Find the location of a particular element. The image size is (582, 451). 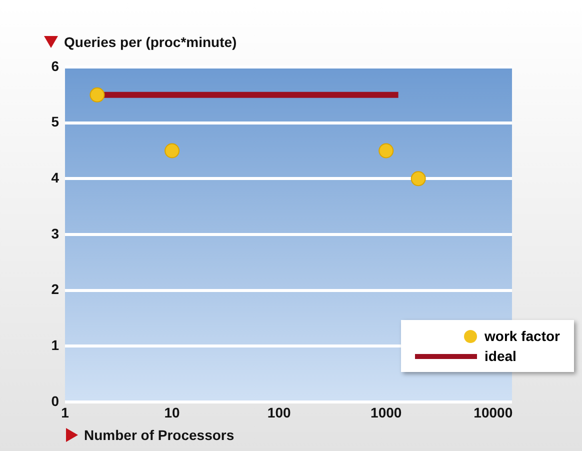

y-tick-label: 2 is located at coordinates (55, 289).